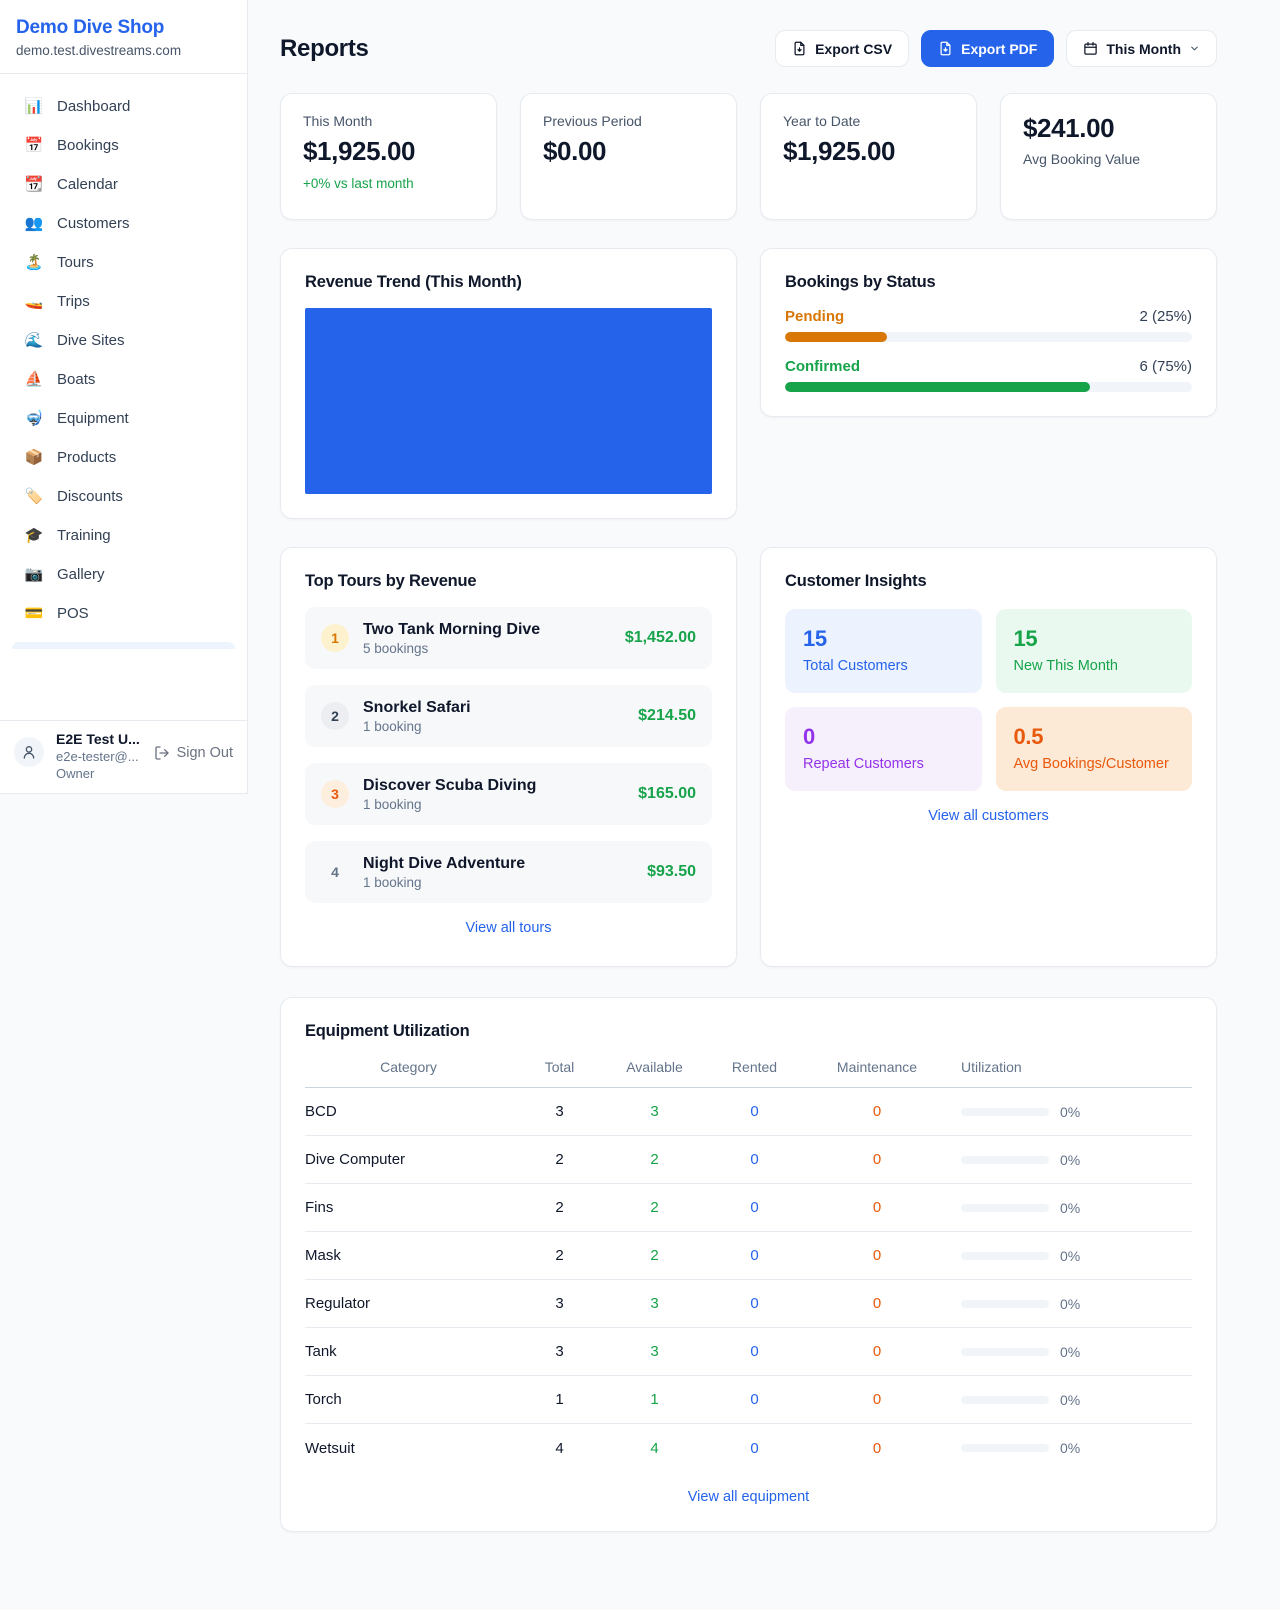 Image resolution: width=1280 pixels, height=1610 pixels. Describe the element at coordinates (945, 48) in the screenshot. I see `file-download-icon` at that location.